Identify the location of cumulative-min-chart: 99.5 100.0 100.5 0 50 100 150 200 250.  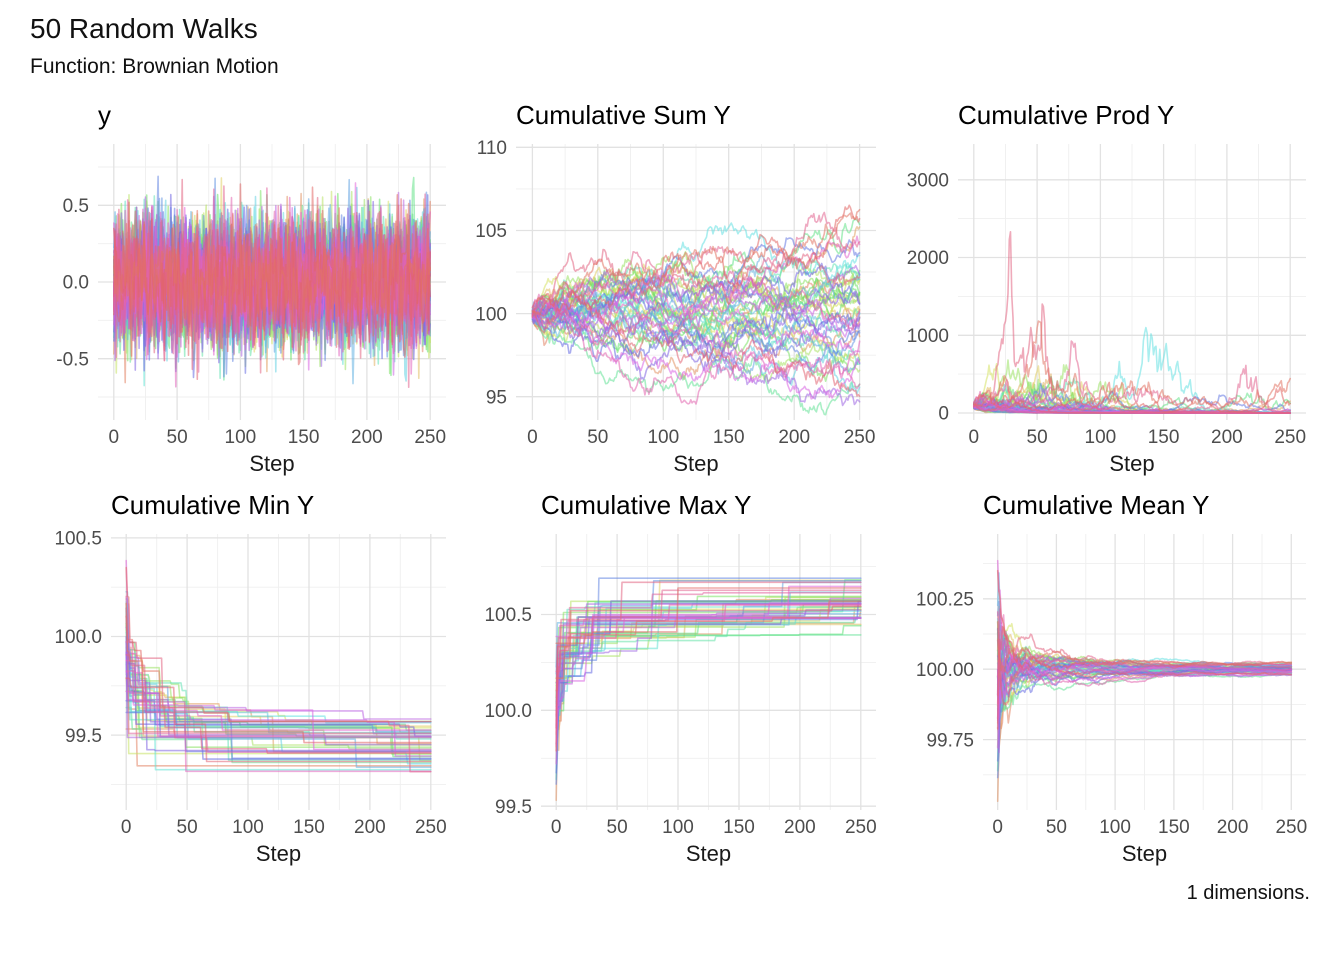
(250, 683).